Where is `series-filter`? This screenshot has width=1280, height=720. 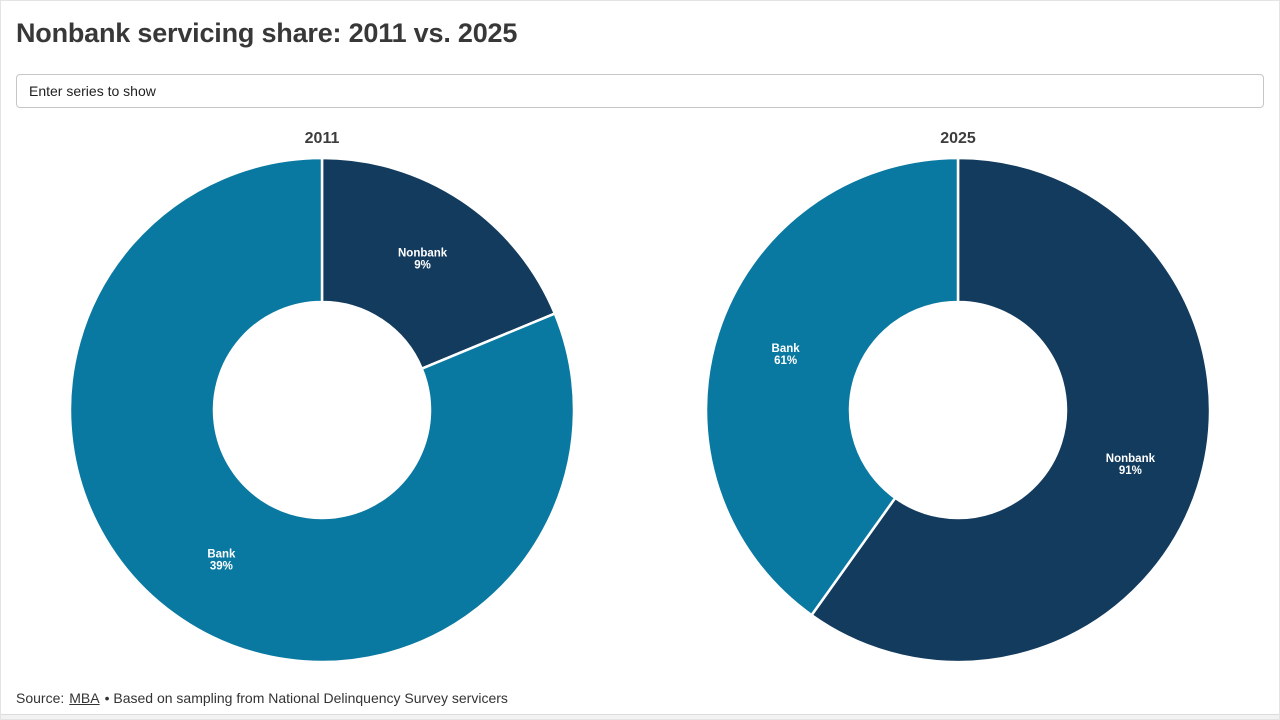
series-filter is located at coordinates (640, 91).